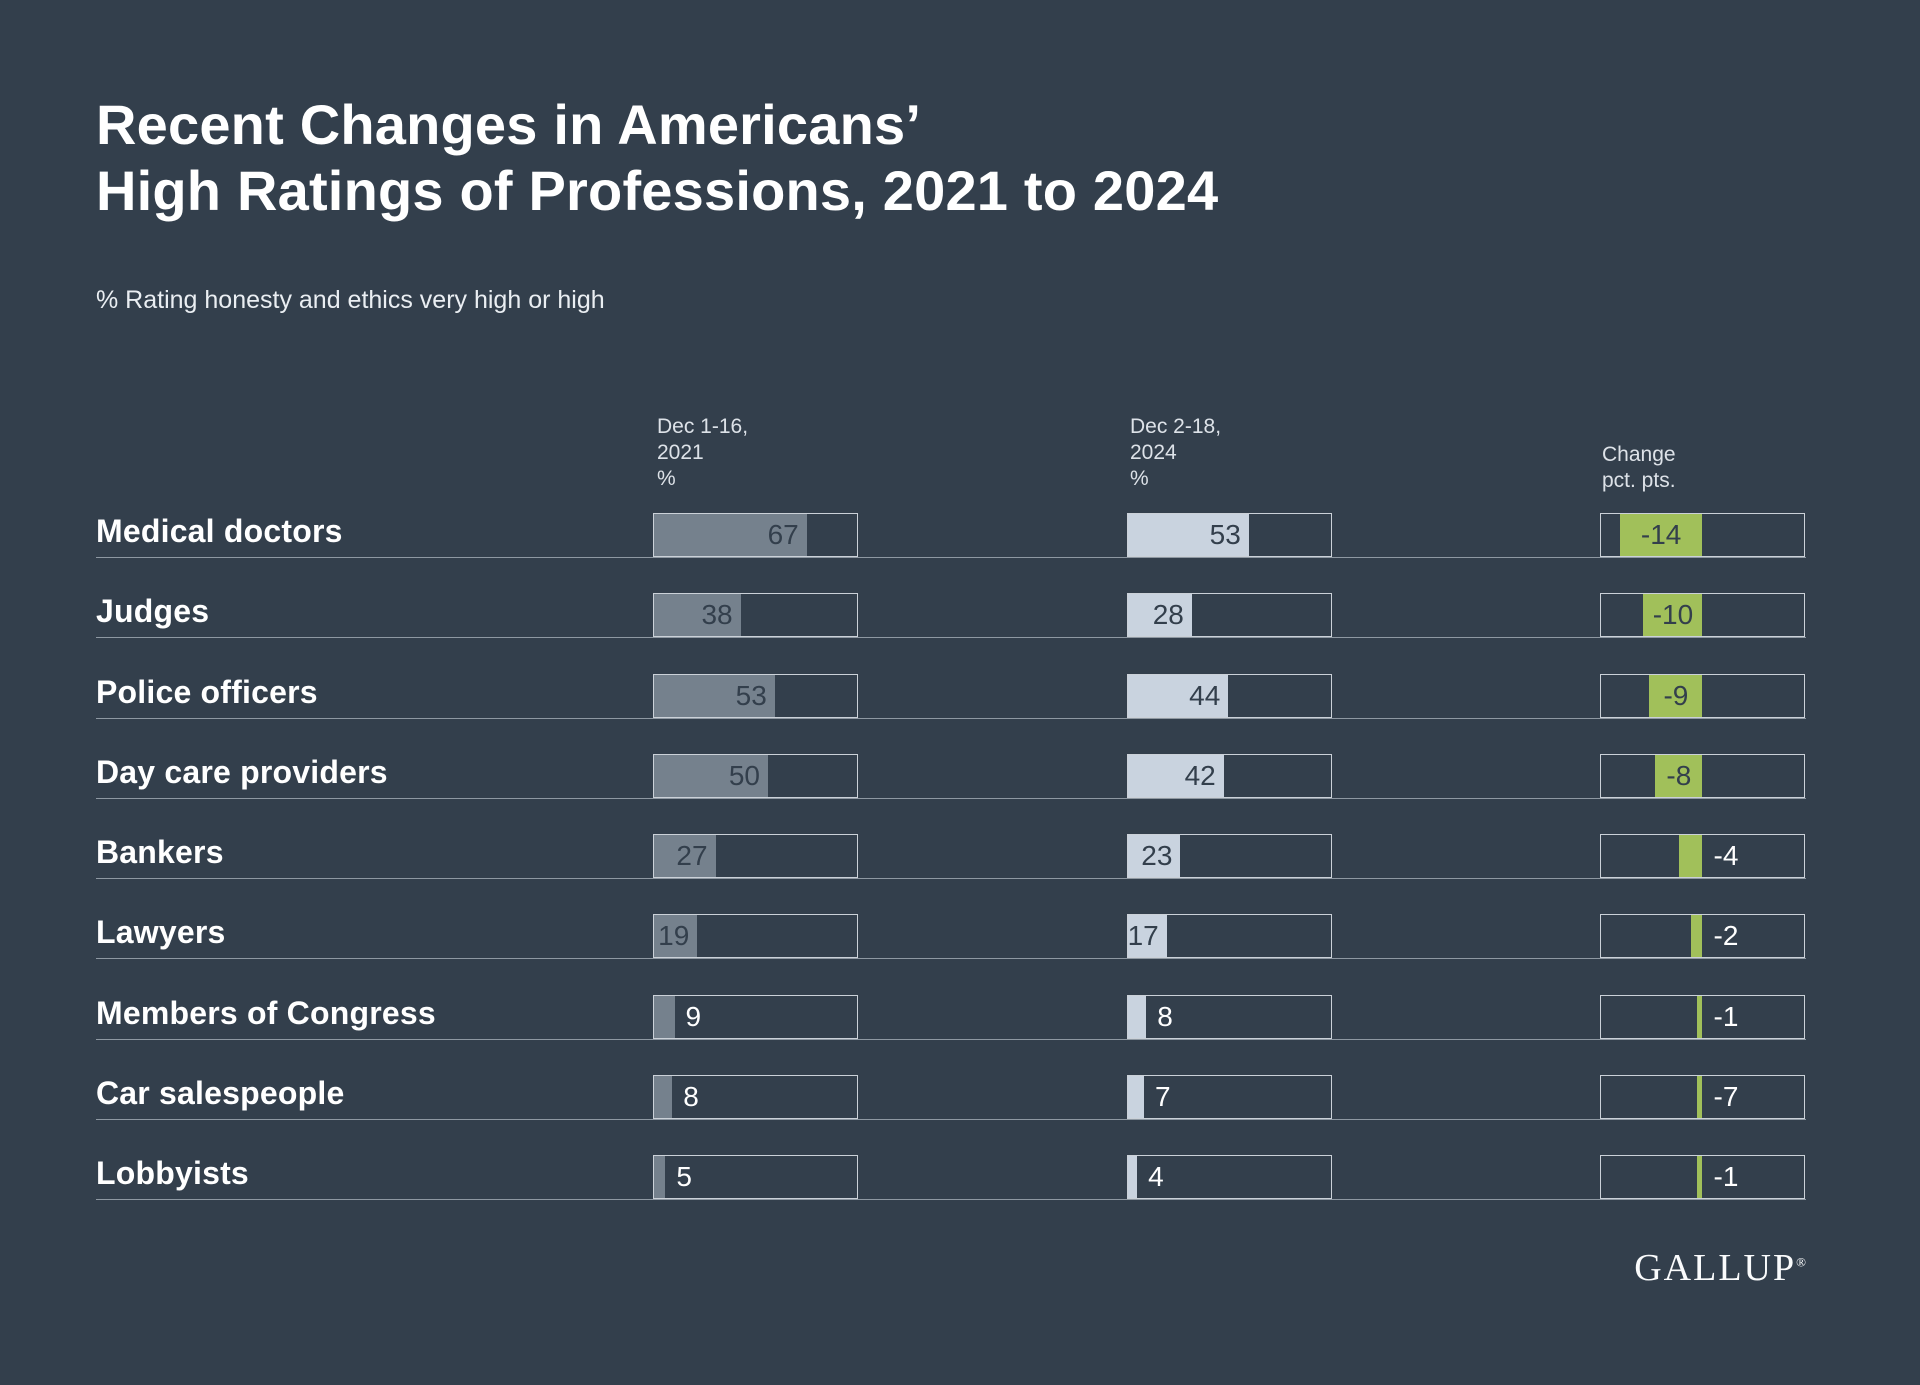 The image size is (1920, 1385). Describe the element at coordinates (951, 607) in the screenshot. I see `table-row: Judges 38 28 -10` at that location.